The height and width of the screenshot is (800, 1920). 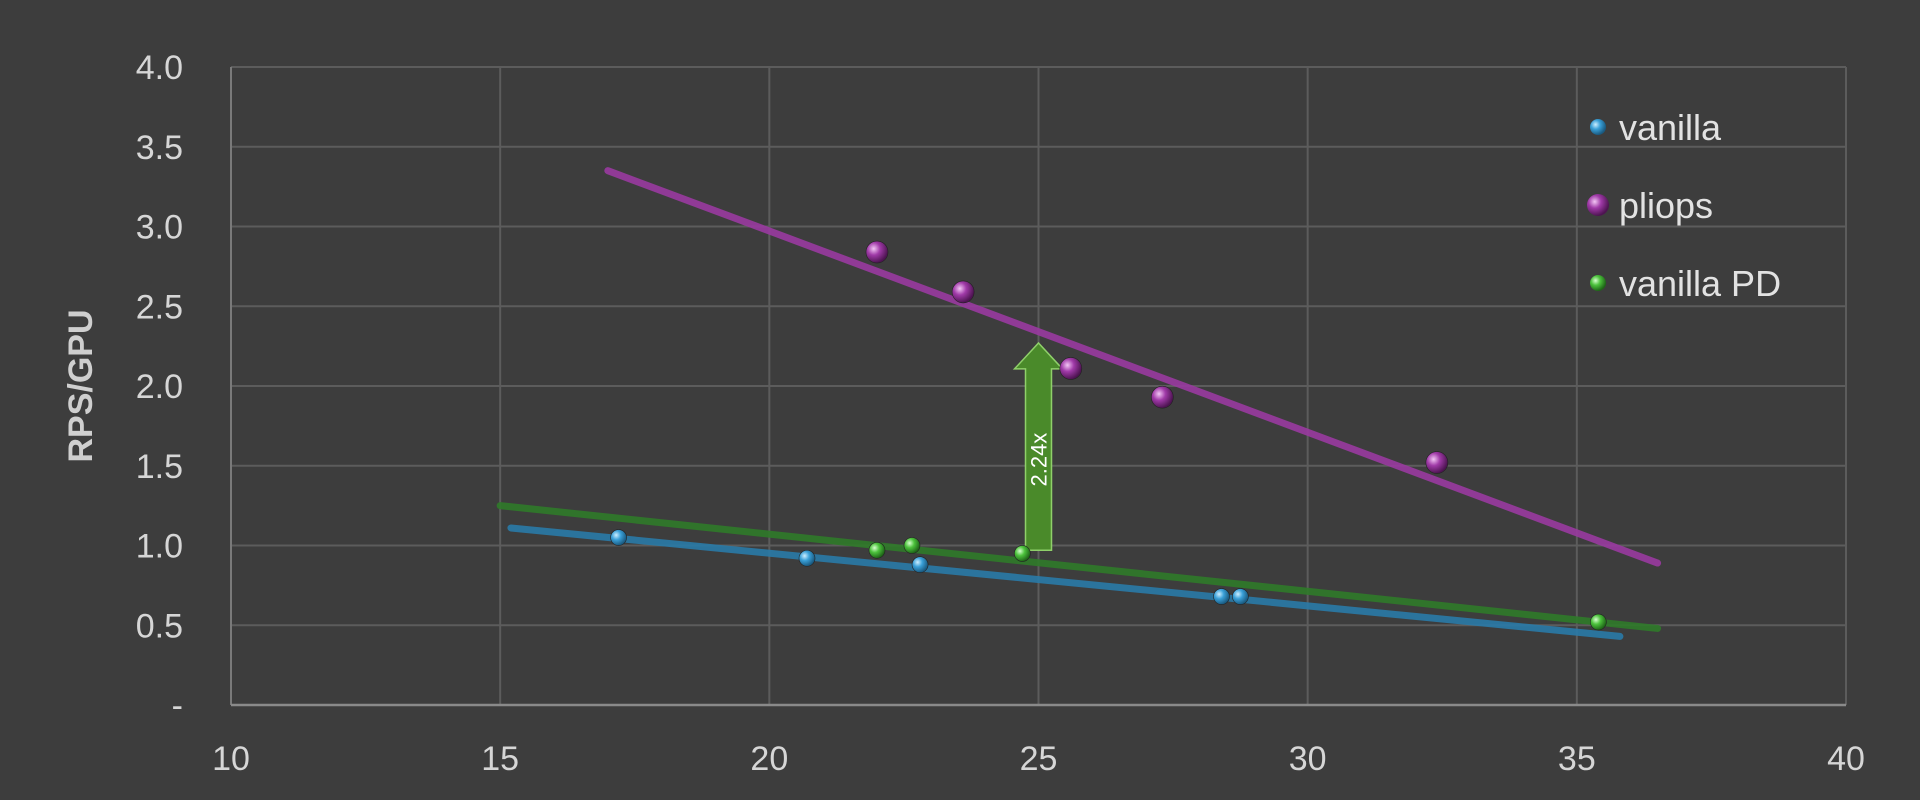 I want to click on legend: vanilla pliops vanilla PD, so click(x=1684, y=205).